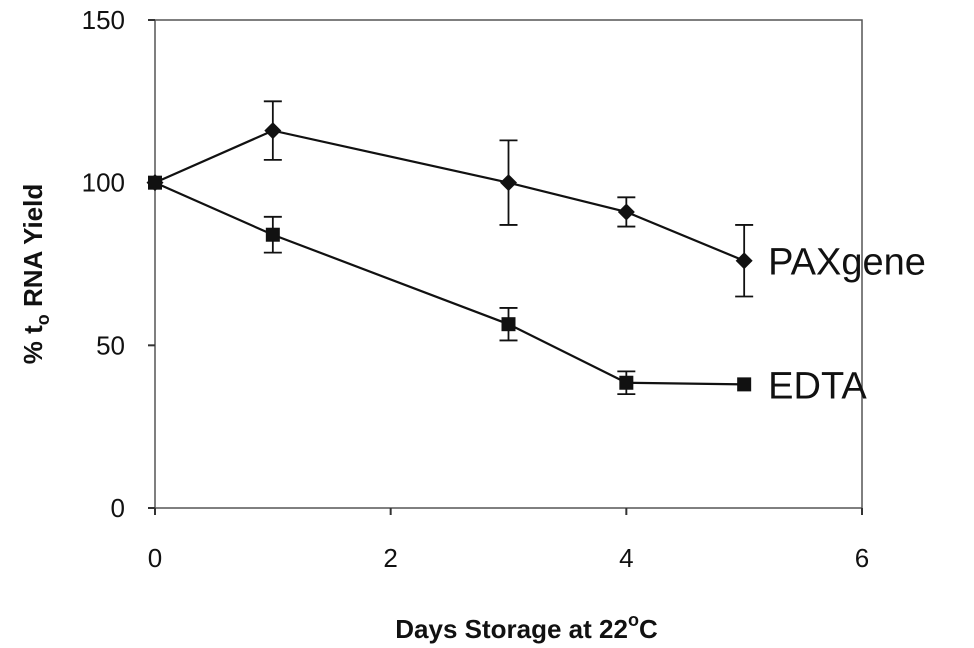 Image resolution: width=974 pixels, height=648 pixels. Describe the element at coordinates (110, 345) in the screenshot. I see `y-tick-label: 50` at that location.